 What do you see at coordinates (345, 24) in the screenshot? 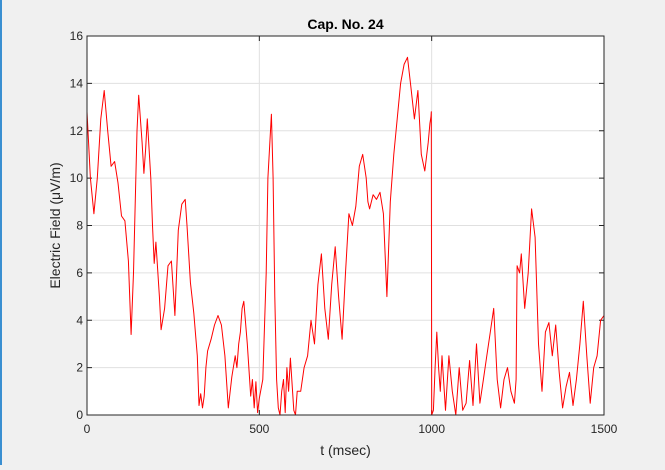
I see `chart-title: Cap. No. 24` at bounding box center [345, 24].